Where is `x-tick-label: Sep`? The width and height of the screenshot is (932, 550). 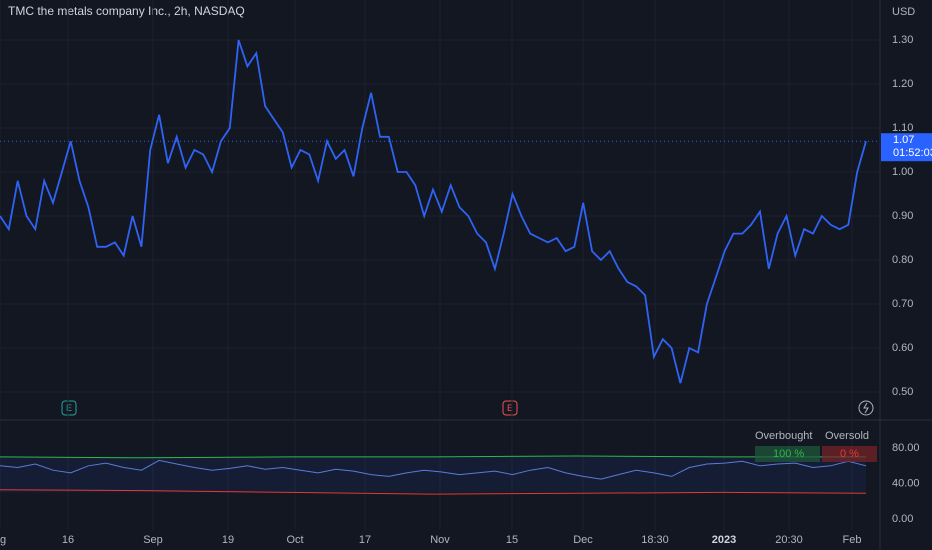
x-tick-label: Sep is located at coordinates (153, 540).